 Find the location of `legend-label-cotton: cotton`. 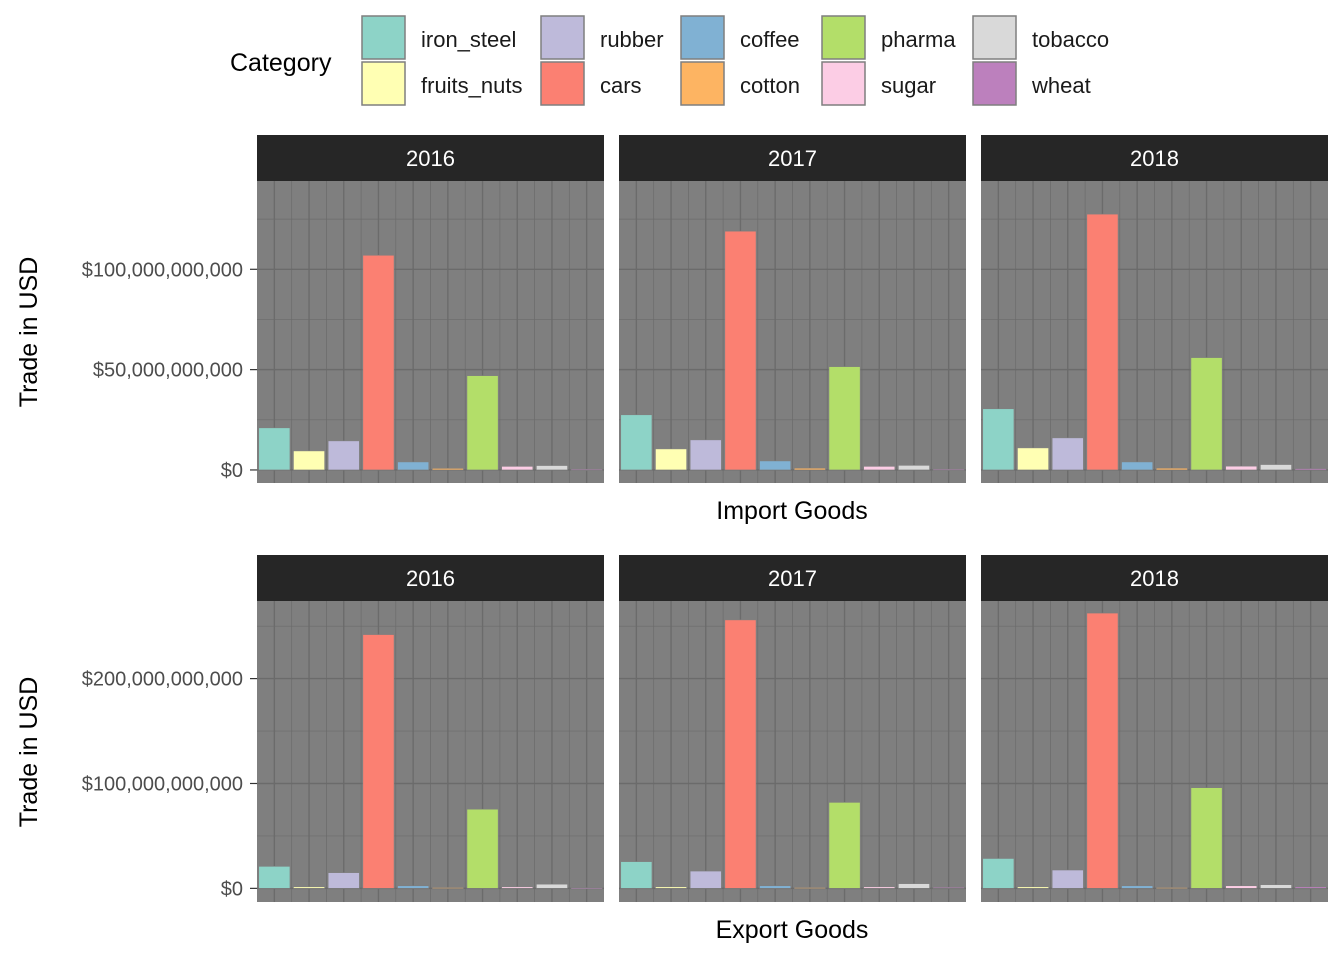

legend-label-cotton: cotton is located at coordinates (770, 85).